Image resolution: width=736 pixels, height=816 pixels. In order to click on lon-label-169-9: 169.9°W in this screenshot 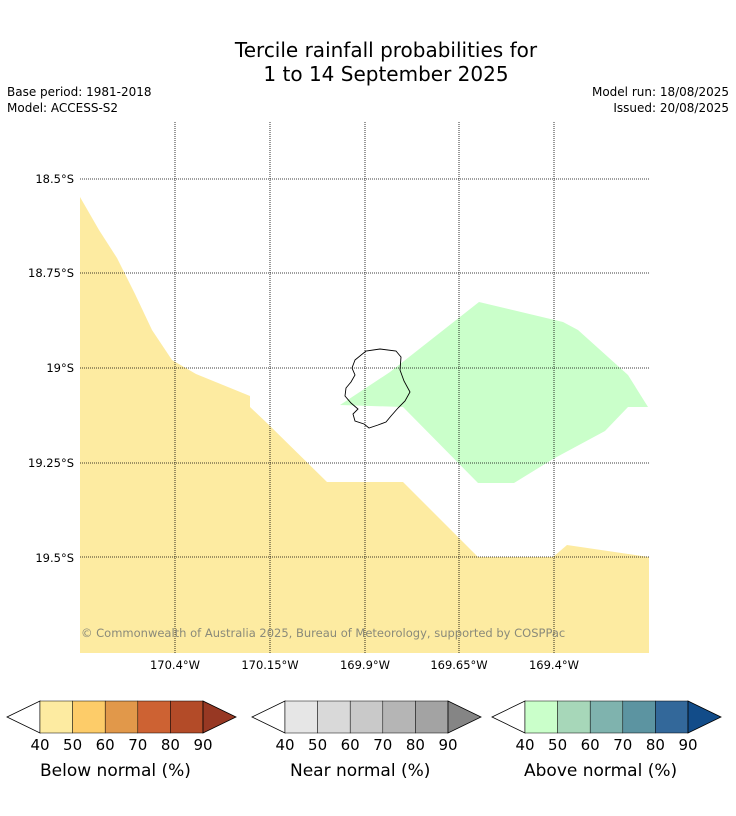, I will do `click(365, 665)`.